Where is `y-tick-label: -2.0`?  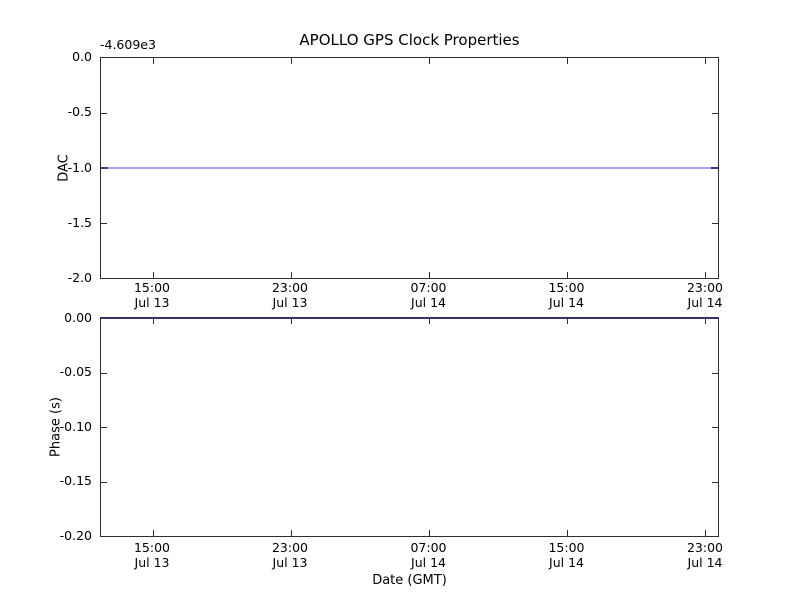 y-tick-label: -2.0 is located at coordinates (79, 277).